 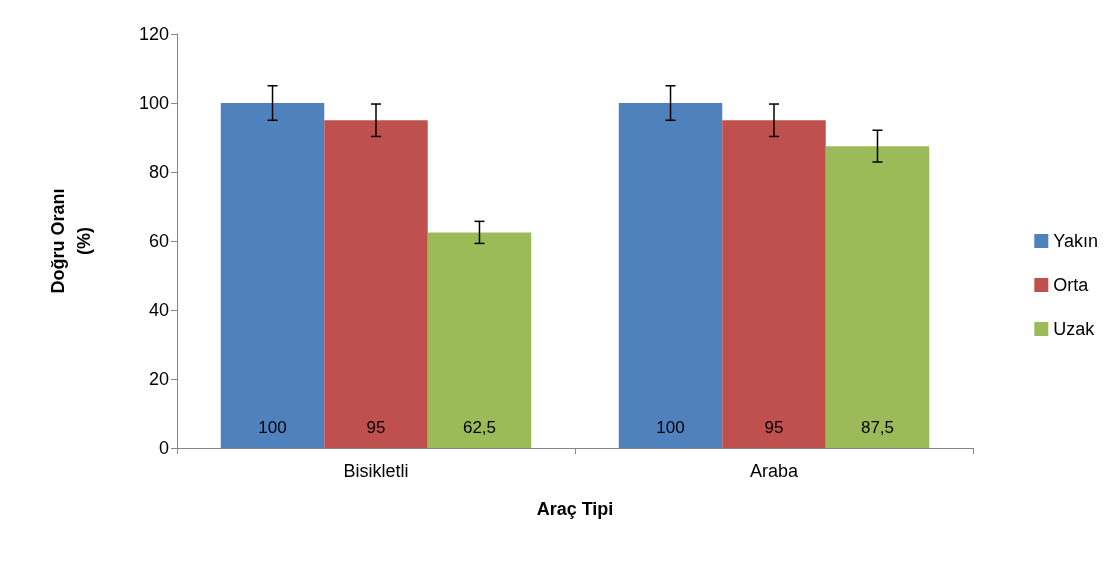 I want to click on y-tick-label: 0, so click(x=163, y=448).